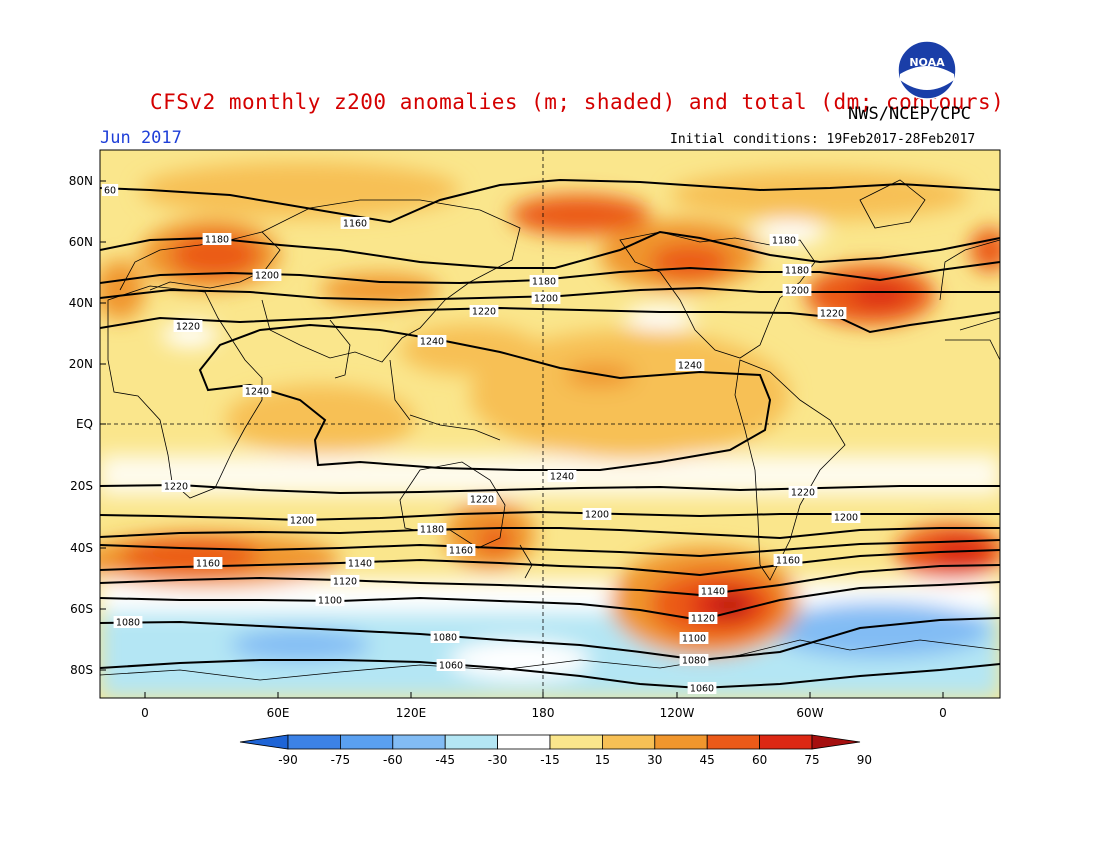 This screenshot has width=1100, height=850. What do you see at coordinates (927, 70) in the screenshot?
I see `noaa-logo-icon: NOAA` at bounding box center [927, 70].